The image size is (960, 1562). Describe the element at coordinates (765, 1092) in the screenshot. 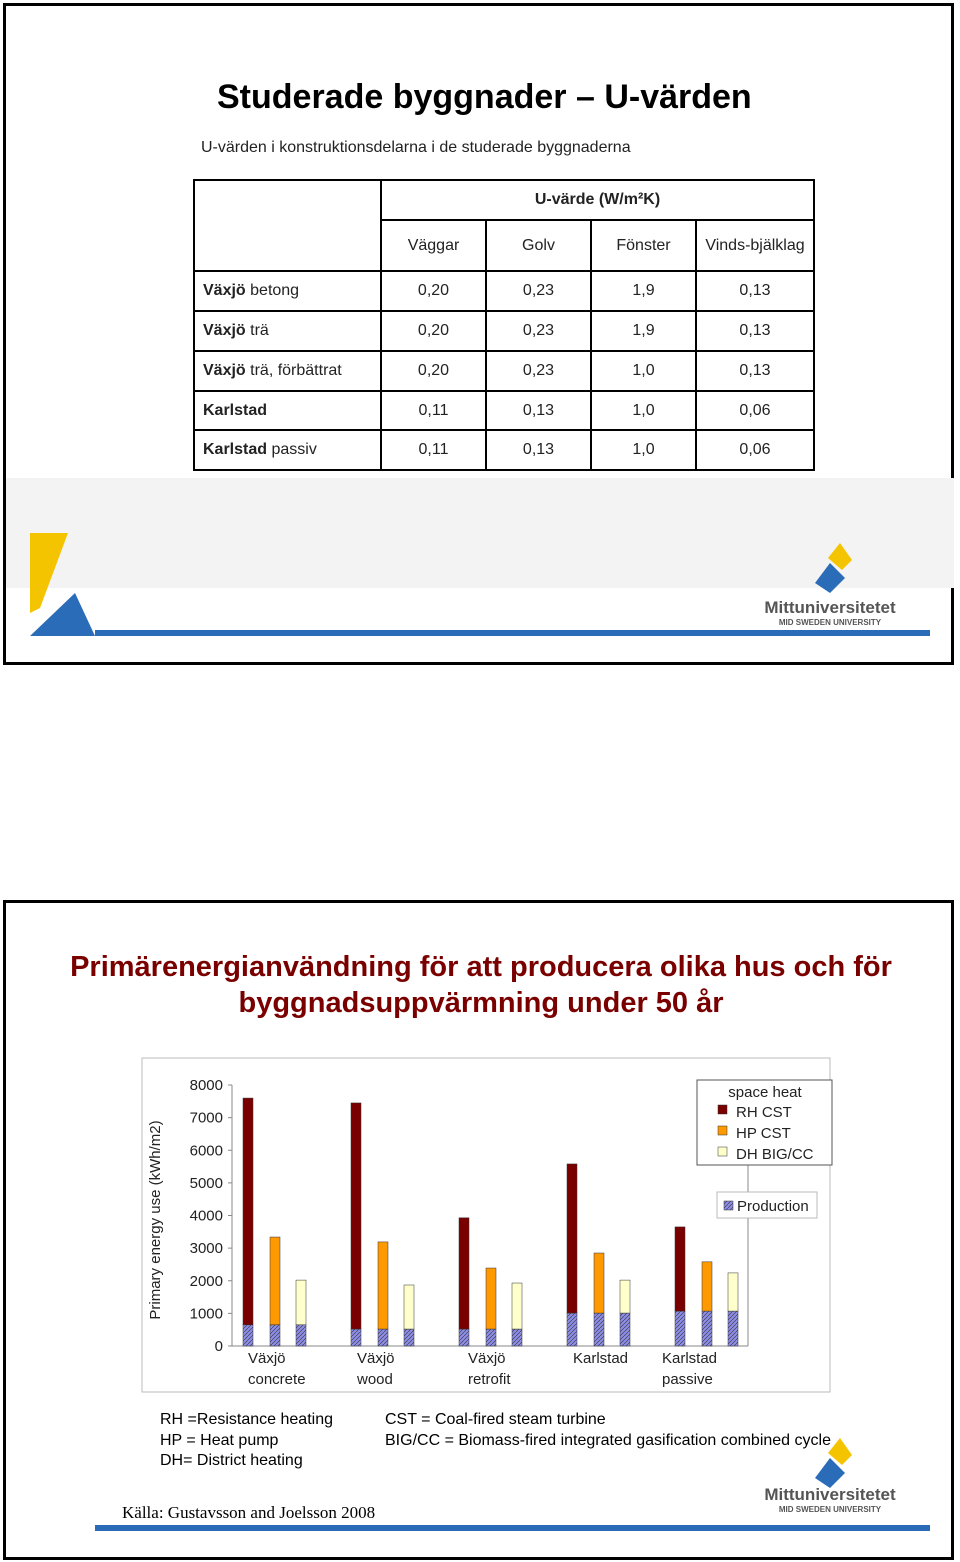

I see `legend-title: space heat` at that location.